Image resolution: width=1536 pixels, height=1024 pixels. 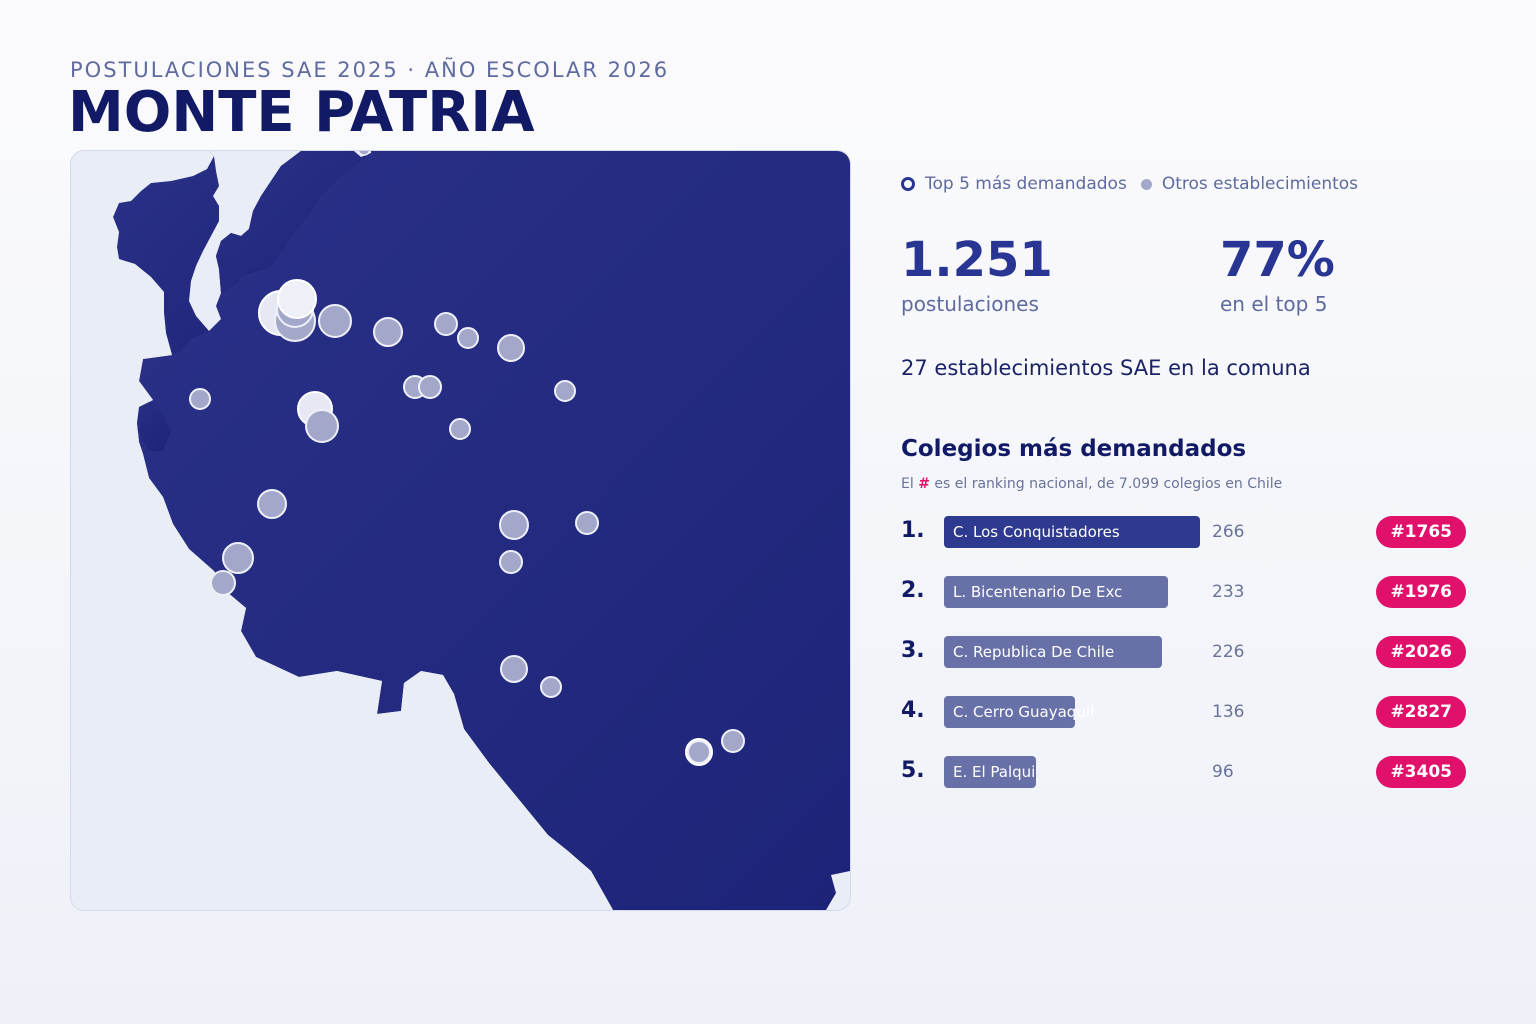 I want to click on top5-ring-icon, so click(x=908, y=184).